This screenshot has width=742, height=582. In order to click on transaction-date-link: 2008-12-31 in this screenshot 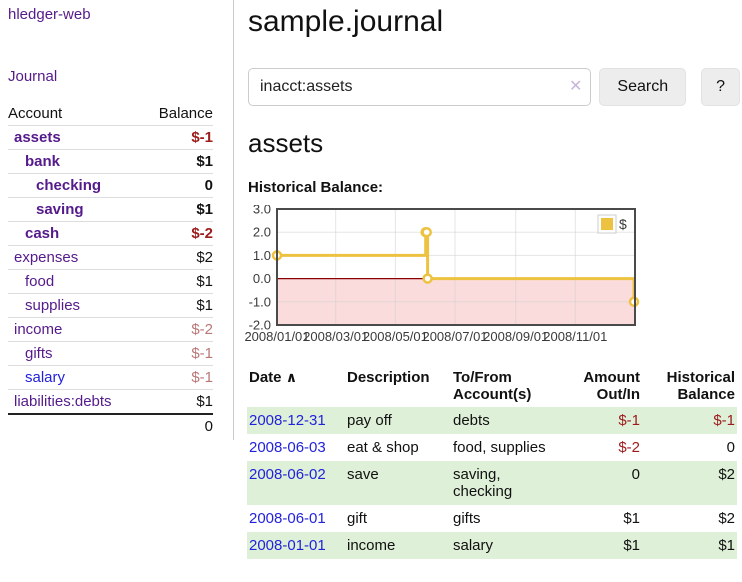, I will do `click(287, 420)`.